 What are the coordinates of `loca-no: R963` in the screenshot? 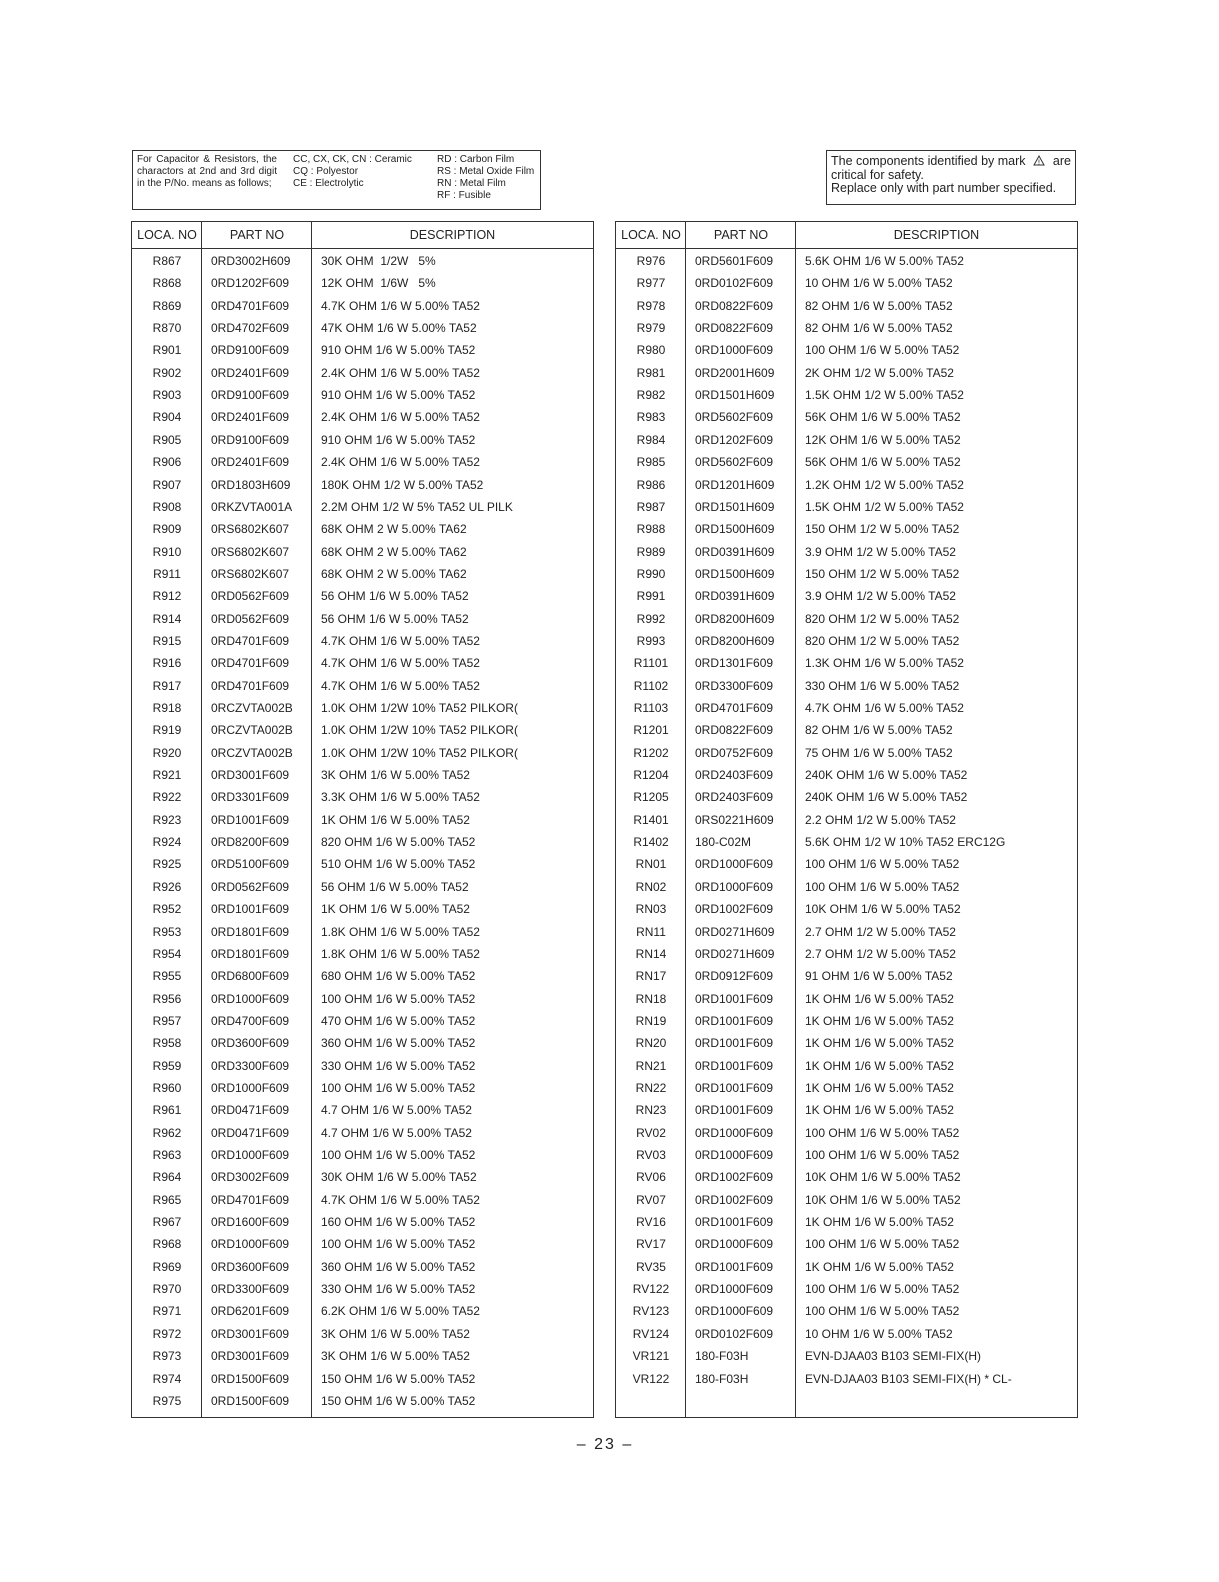 It's located at (167, 1155).